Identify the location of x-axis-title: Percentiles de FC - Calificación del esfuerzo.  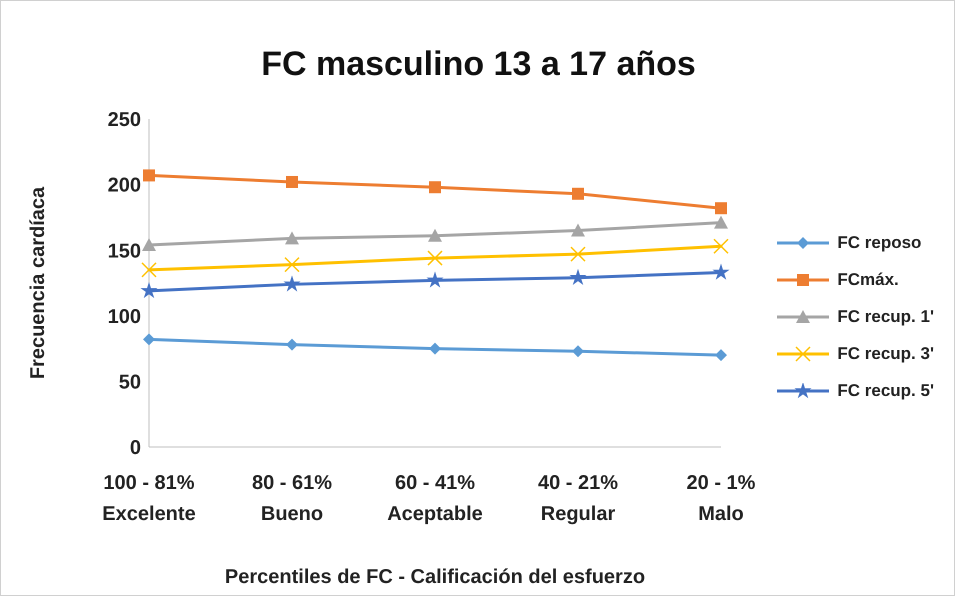
(435, 577).